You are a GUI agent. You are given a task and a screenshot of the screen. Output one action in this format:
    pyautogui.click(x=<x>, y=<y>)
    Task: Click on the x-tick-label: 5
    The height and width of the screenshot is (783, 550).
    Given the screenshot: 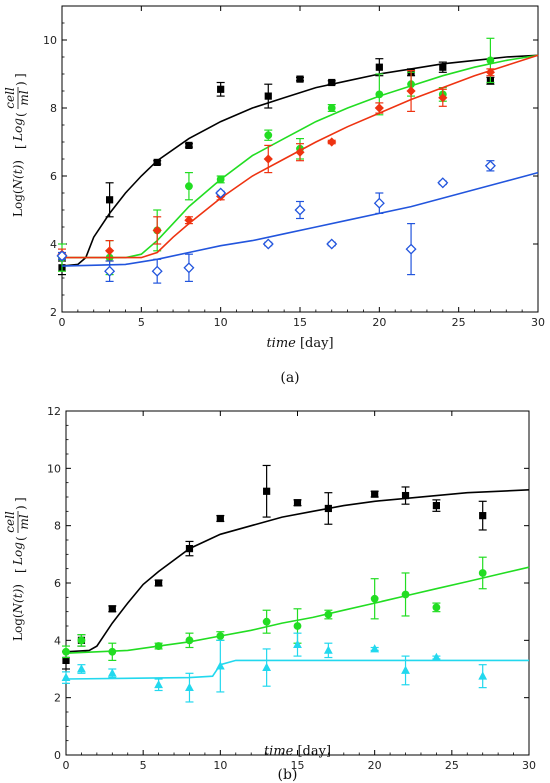 What is the action you would take?
    pyautogui.click(x=141, y=322)
    